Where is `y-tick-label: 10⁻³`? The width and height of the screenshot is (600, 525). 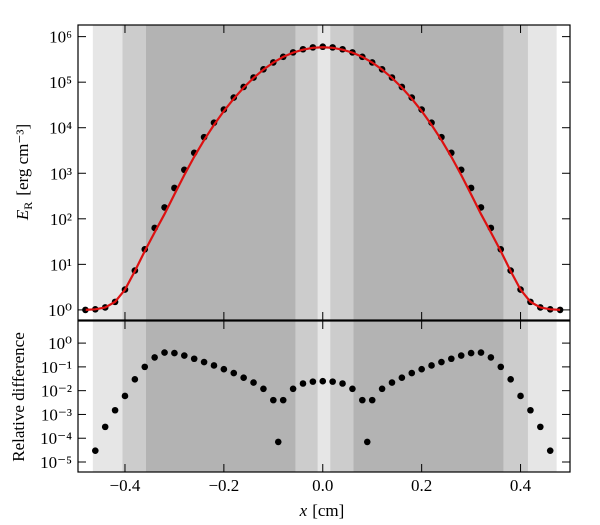 y-tick-label: 10⁻³ is located at coordinates (56, 414).